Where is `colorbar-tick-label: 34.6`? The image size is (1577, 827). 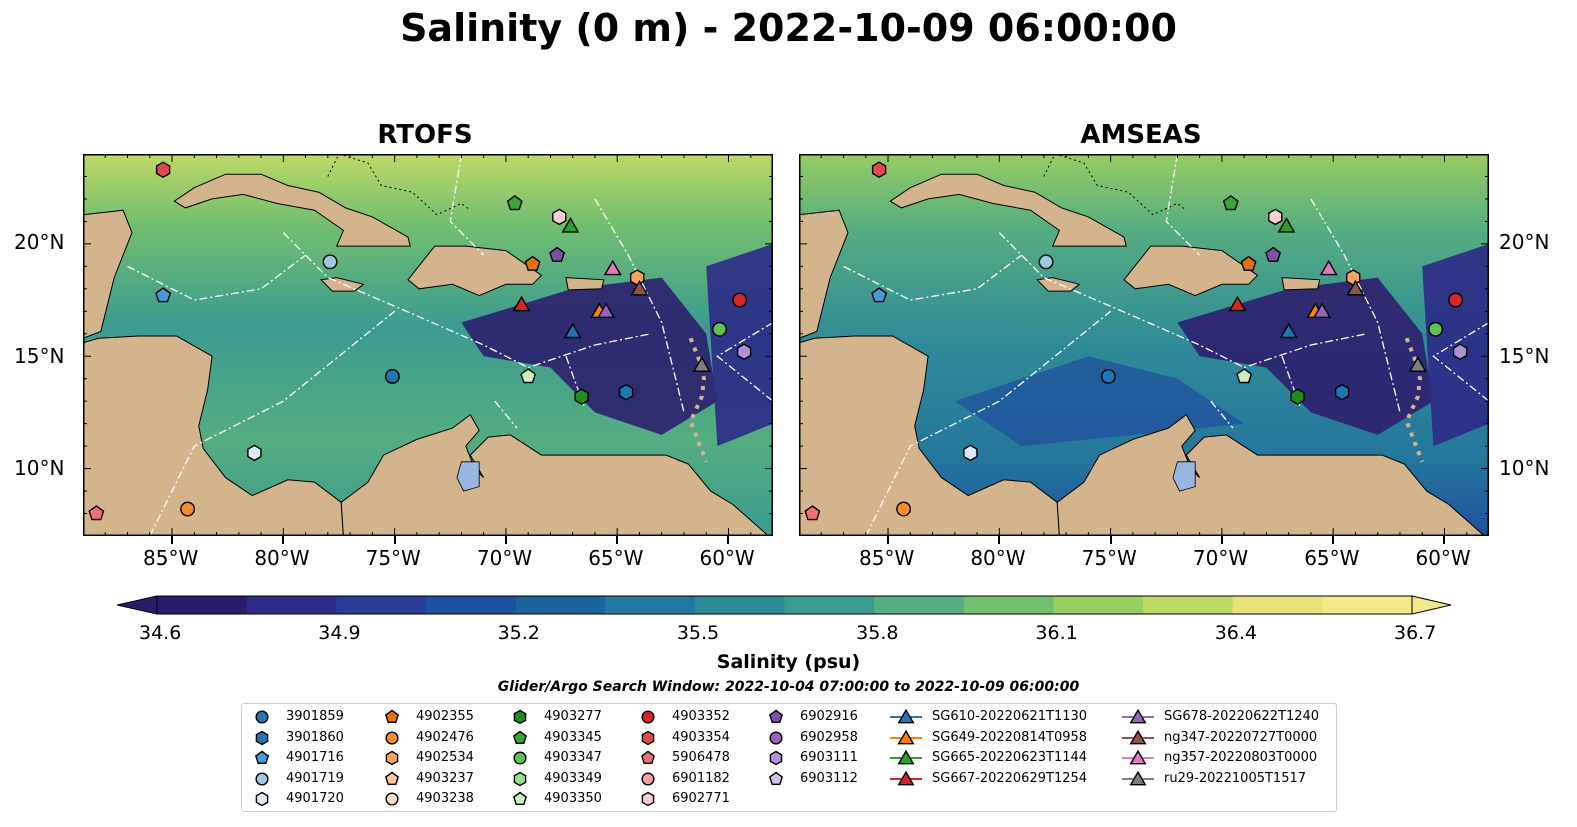 colorbar-tick-label: 34.6 is located at coordinates (160, 633).